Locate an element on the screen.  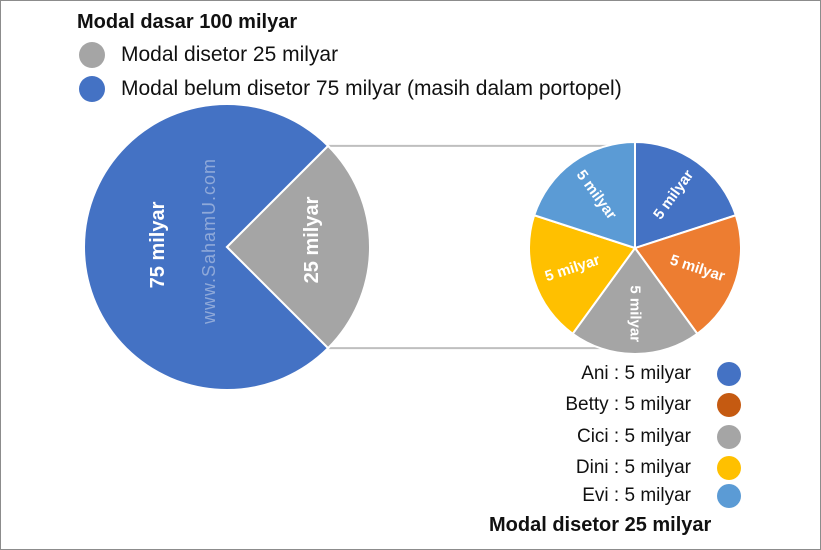
owner-marker-betty is located at coordinates (729, 405).